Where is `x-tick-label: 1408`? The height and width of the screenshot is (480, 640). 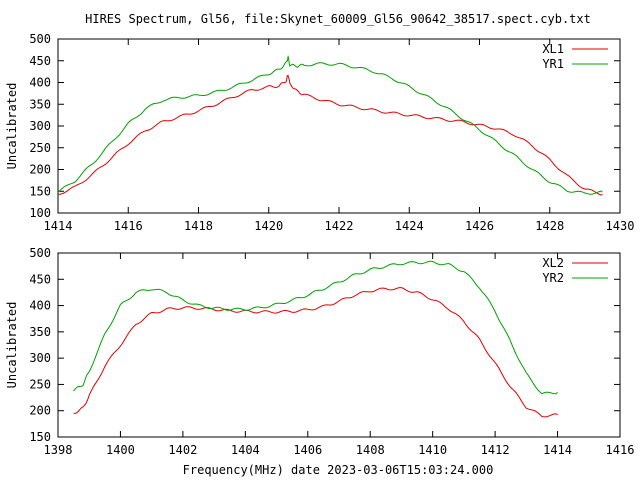 x-tick-label: 1408 is located at coordinates (370, 450).